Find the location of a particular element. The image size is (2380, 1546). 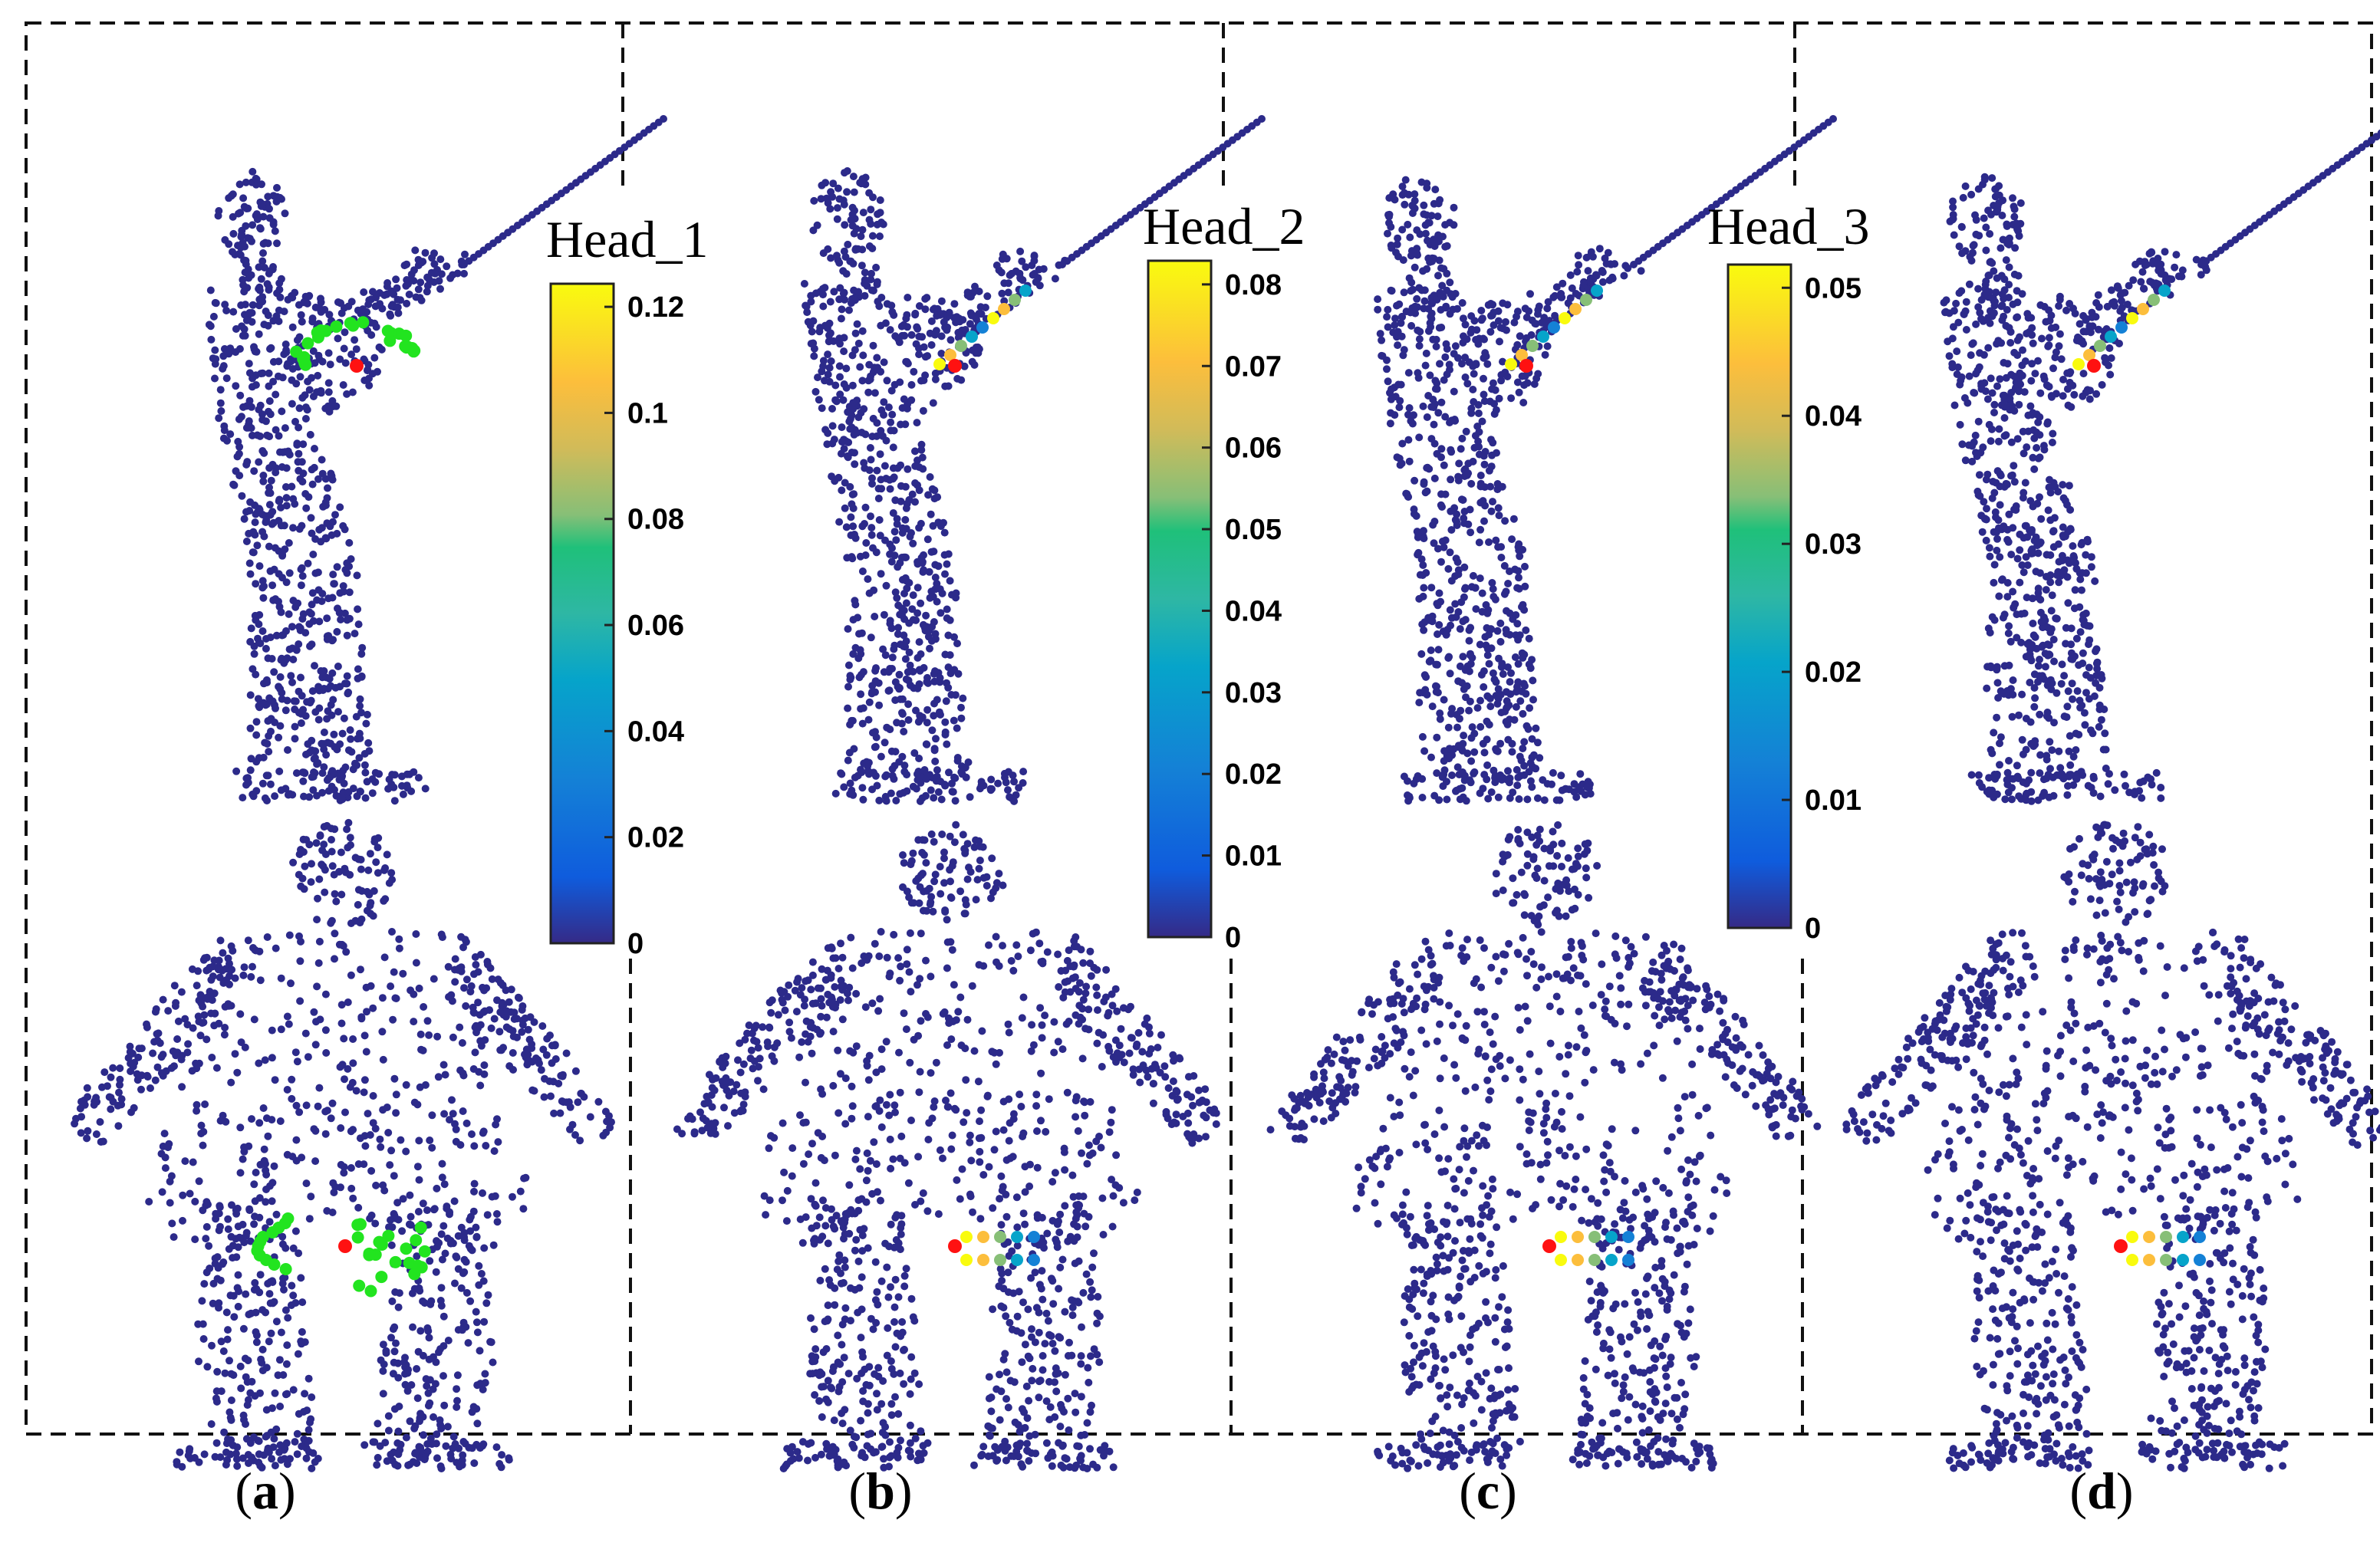

colorbar-tick-c: 0.04 is located at coordinates (1833, 416).